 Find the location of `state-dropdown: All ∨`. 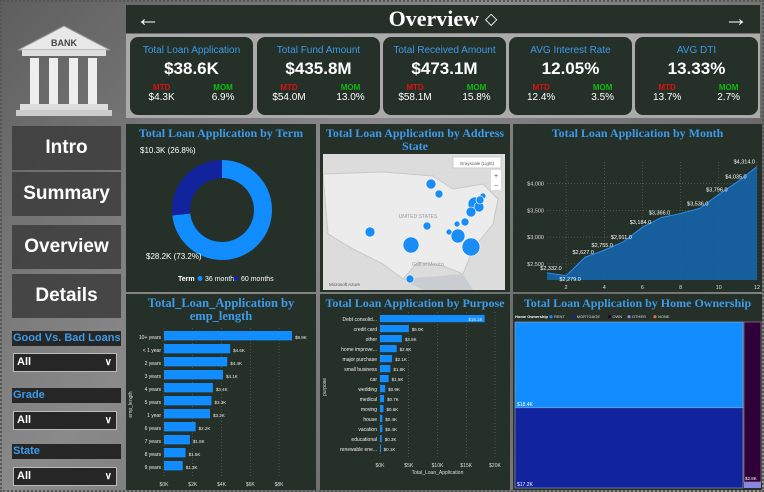

state-dropdown: All ∨ is located at coordinates (65, 476).